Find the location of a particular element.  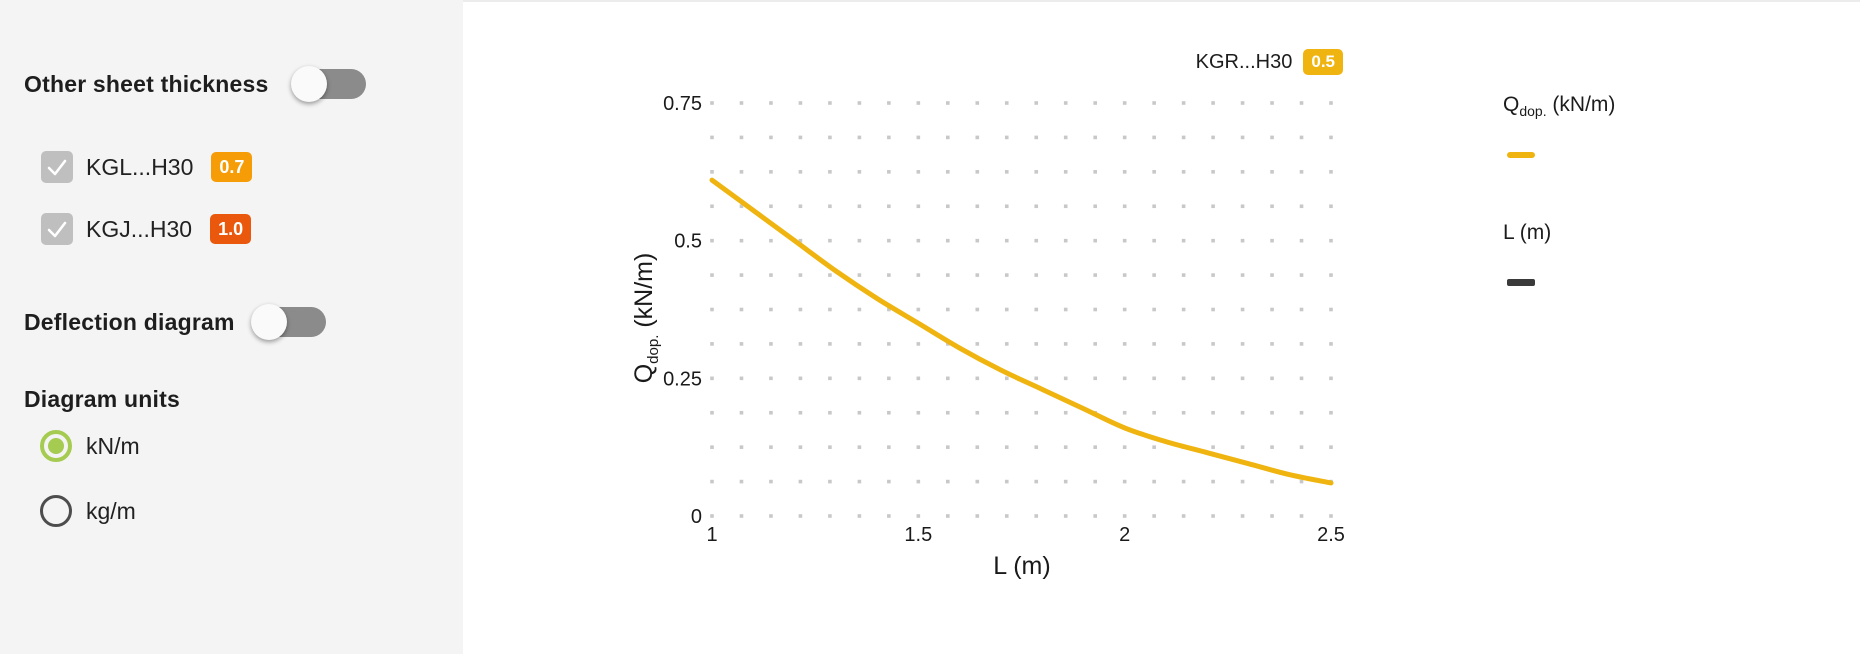

knm-radio is located at coordinates (56, 446).